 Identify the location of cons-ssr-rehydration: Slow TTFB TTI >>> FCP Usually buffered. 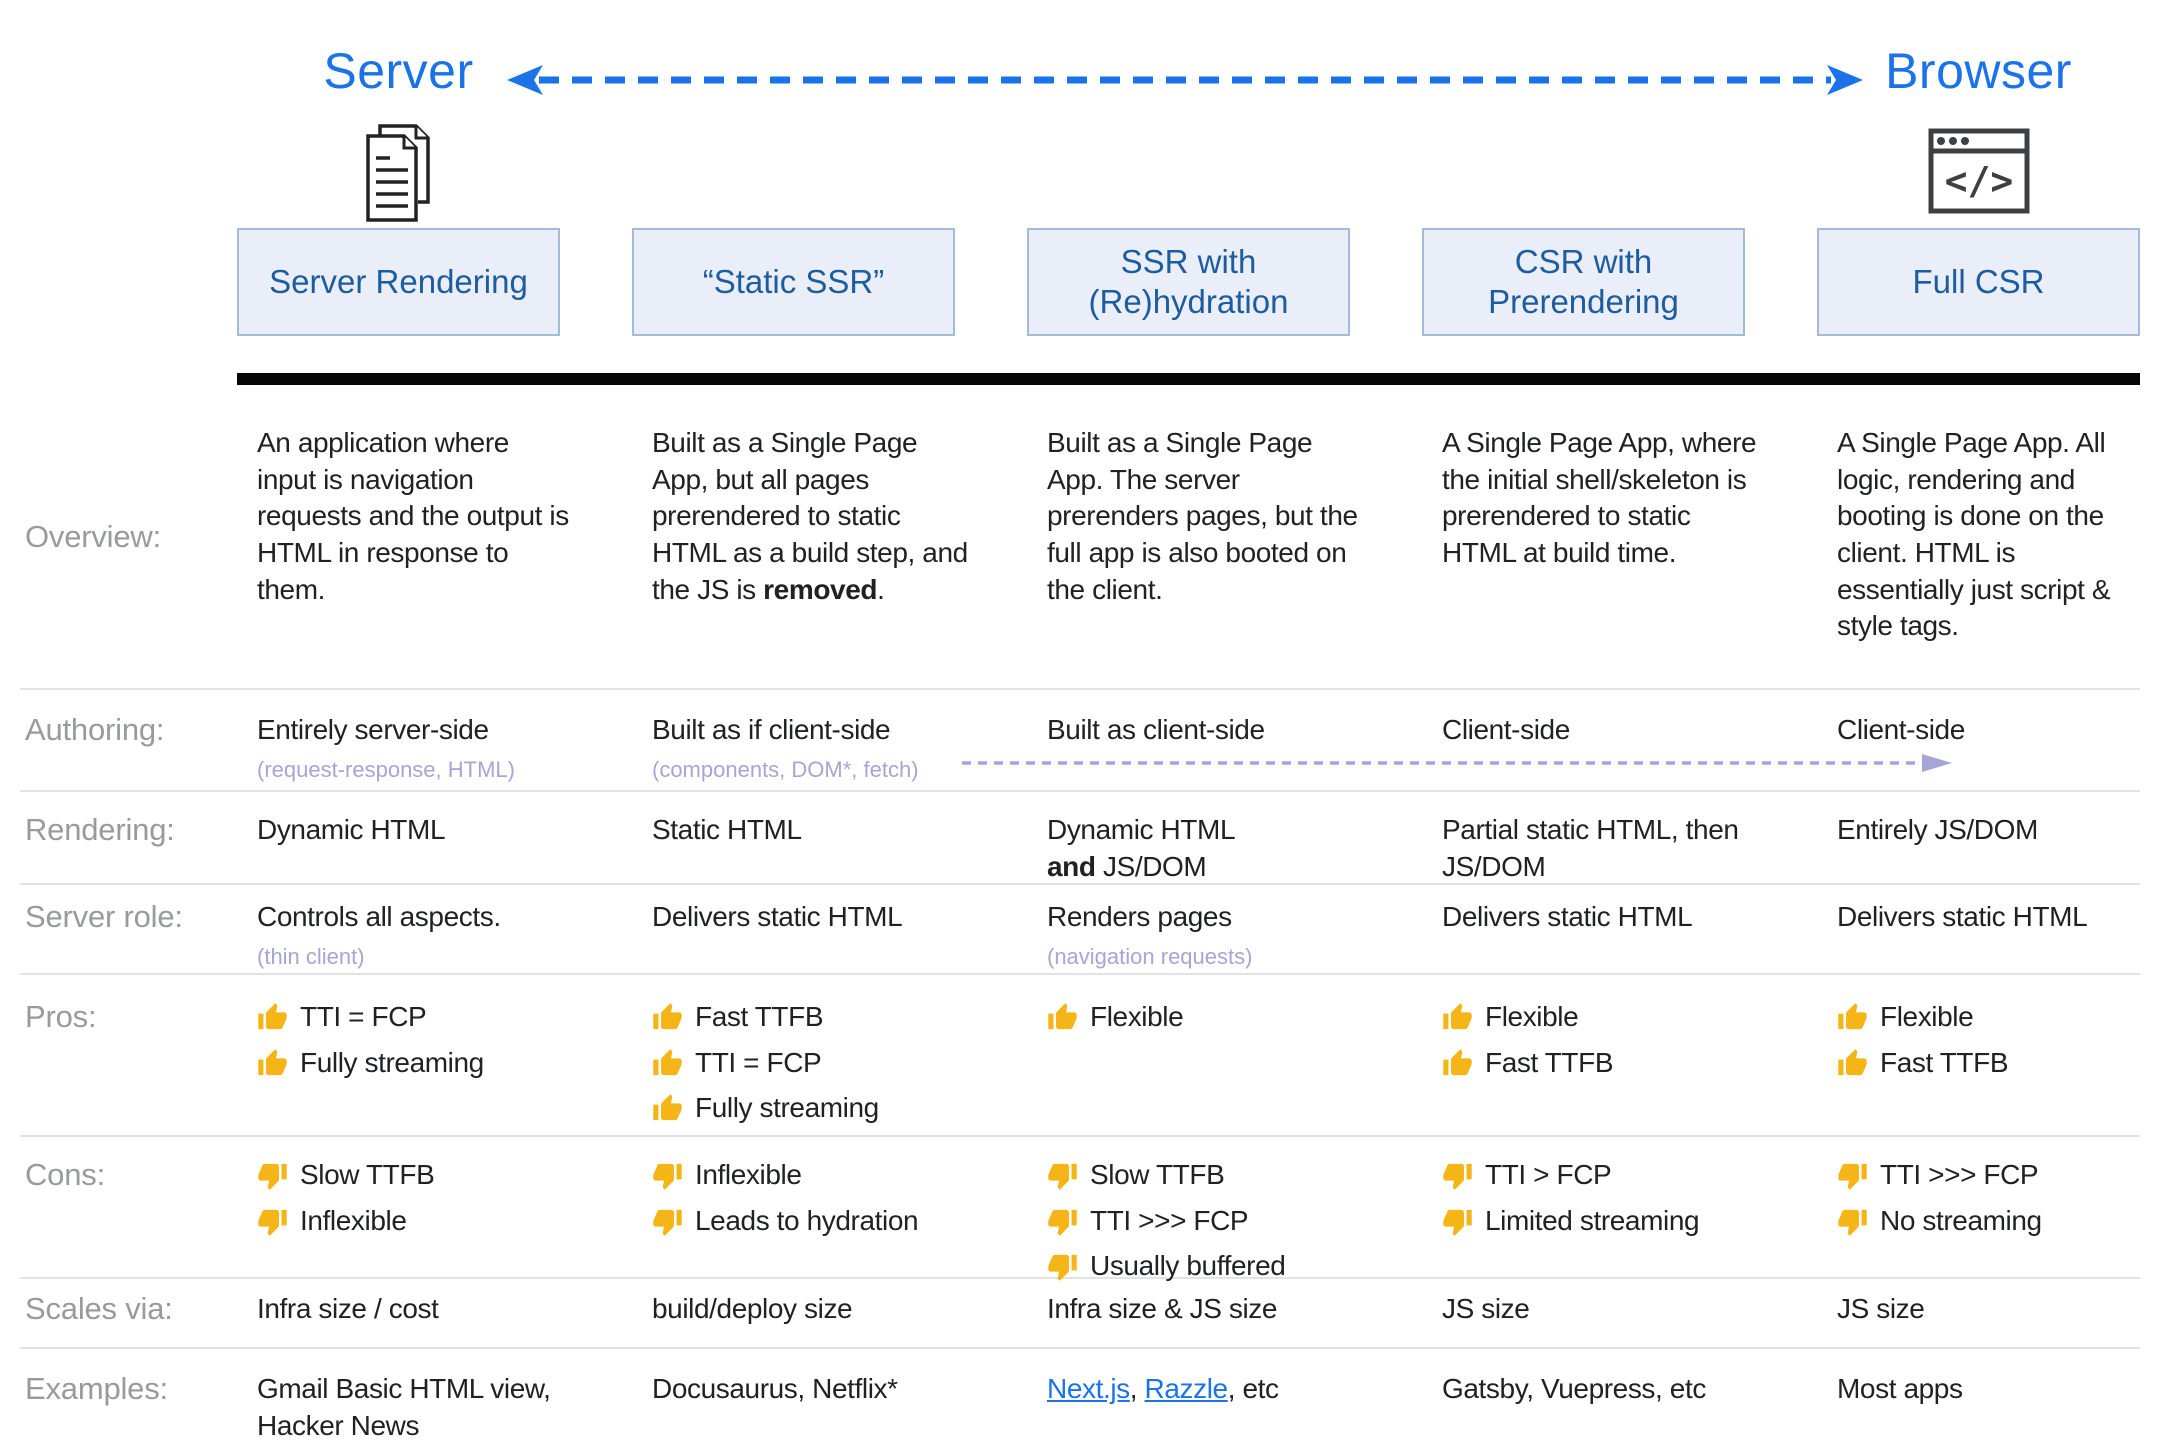
(1224, 1225).